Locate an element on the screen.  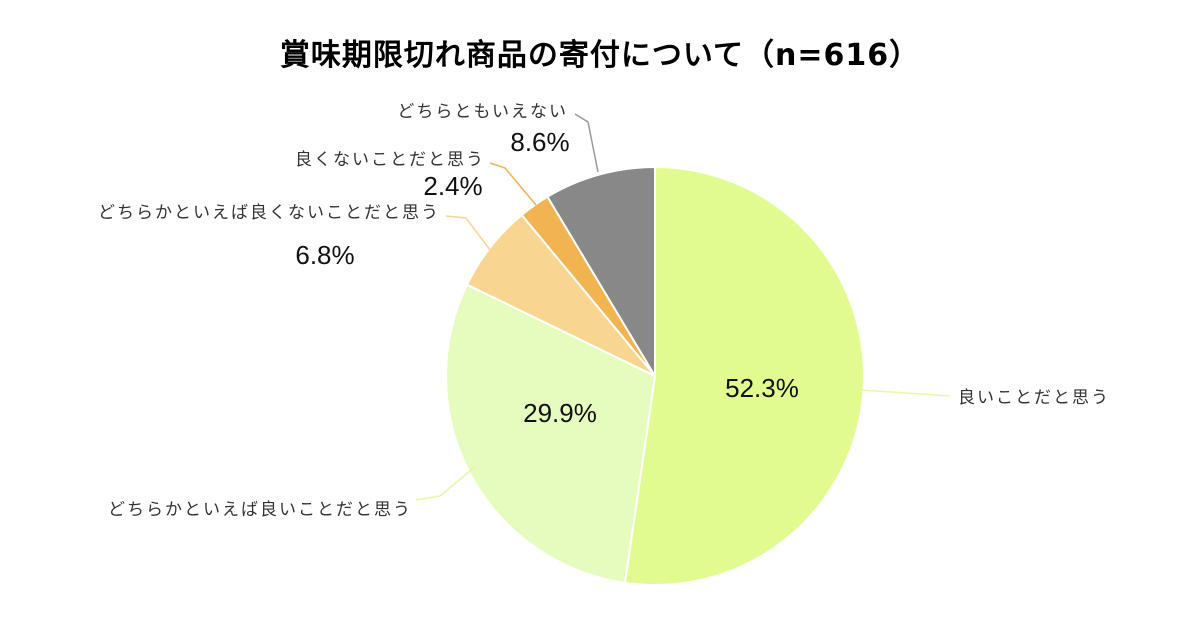
chart-title: 賞味期限切れ商品の寄付について（n=616） is located at coordinates (600, 55).